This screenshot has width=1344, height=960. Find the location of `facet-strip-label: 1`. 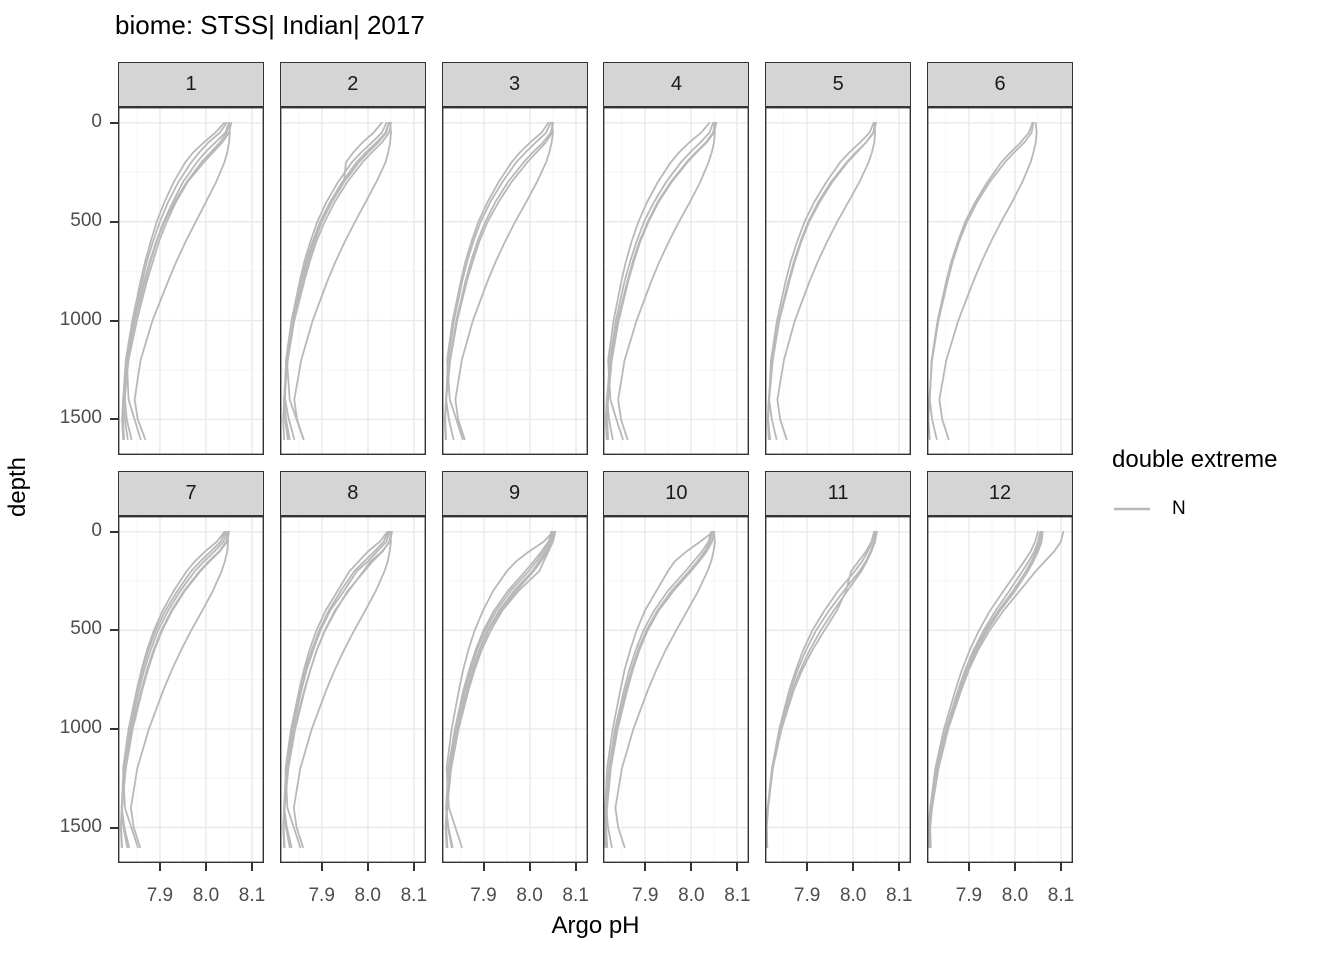

facet-strip-label: 1 is located at coordinates (191, 84).